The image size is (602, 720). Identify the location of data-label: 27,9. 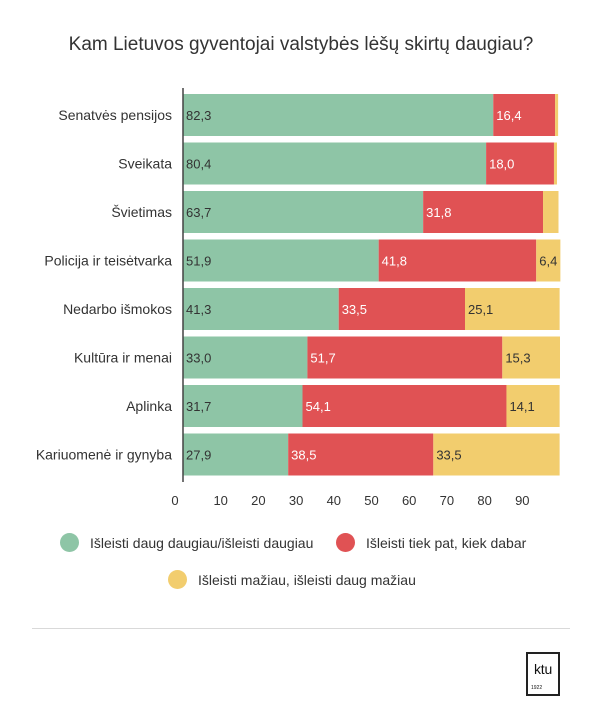
(198, 455).